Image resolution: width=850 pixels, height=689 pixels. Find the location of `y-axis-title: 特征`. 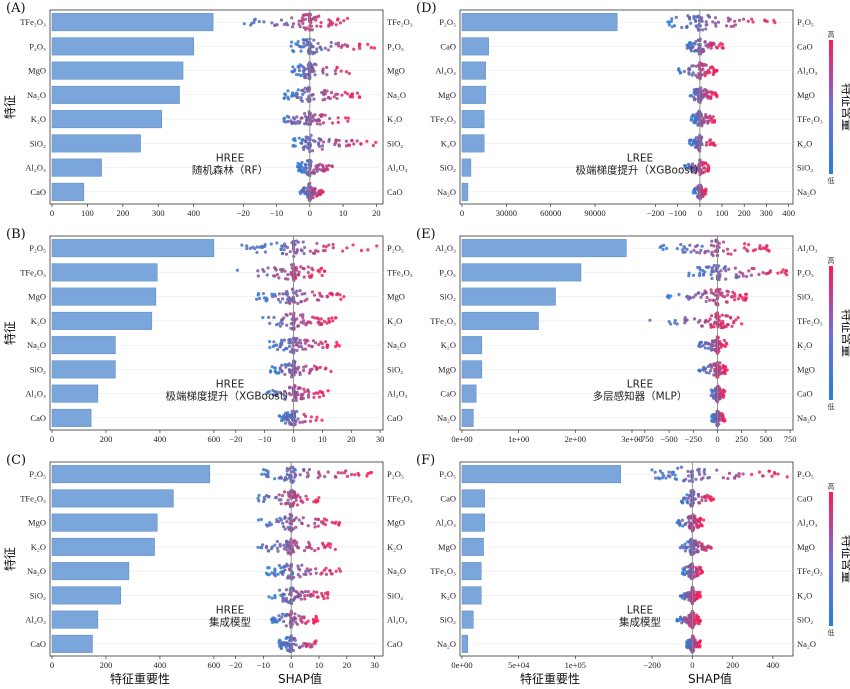

y-axis-title: 特征 is located at coordinates (9, 107).